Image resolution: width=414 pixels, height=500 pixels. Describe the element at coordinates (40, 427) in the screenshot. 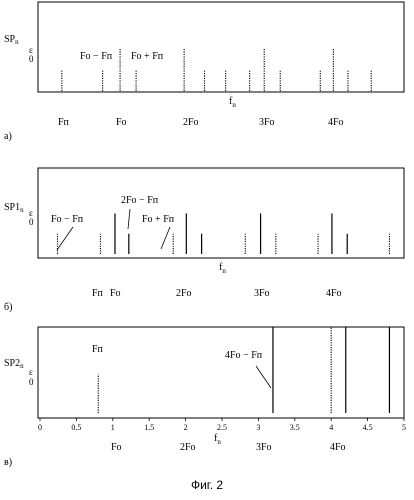

I see `panel-c-x-tick-label-0: 0` at that location.